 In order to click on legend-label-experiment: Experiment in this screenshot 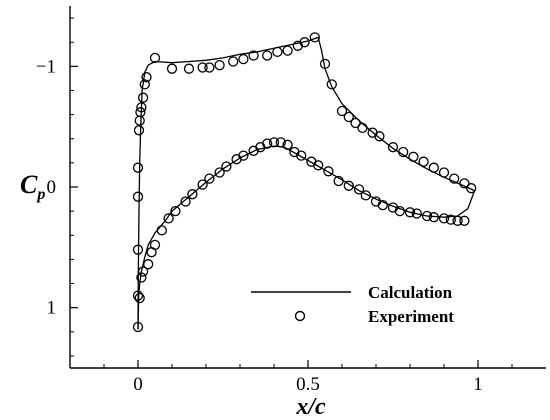, I will do `click(411, 316)`.